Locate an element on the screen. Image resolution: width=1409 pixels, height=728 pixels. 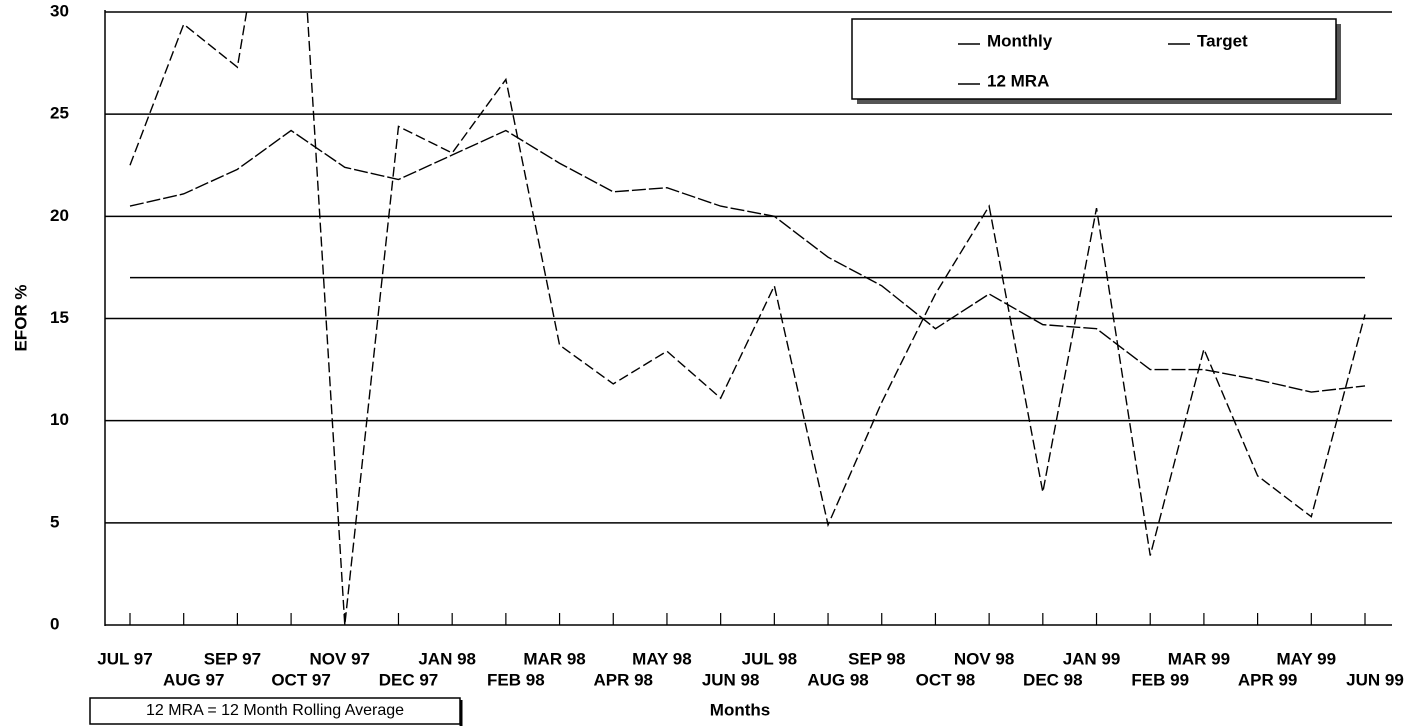
y-tick-label: 15 is located at coordinates (59, 317).